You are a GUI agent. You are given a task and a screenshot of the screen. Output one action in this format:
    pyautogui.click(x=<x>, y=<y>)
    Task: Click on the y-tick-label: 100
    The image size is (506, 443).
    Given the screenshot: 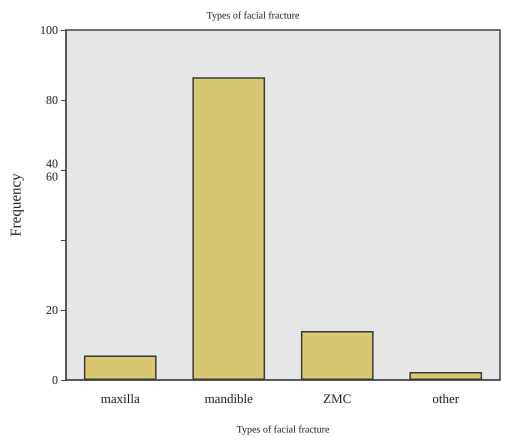 What is the action you would take?
    pyautogui.click(x=49, y=30)
    